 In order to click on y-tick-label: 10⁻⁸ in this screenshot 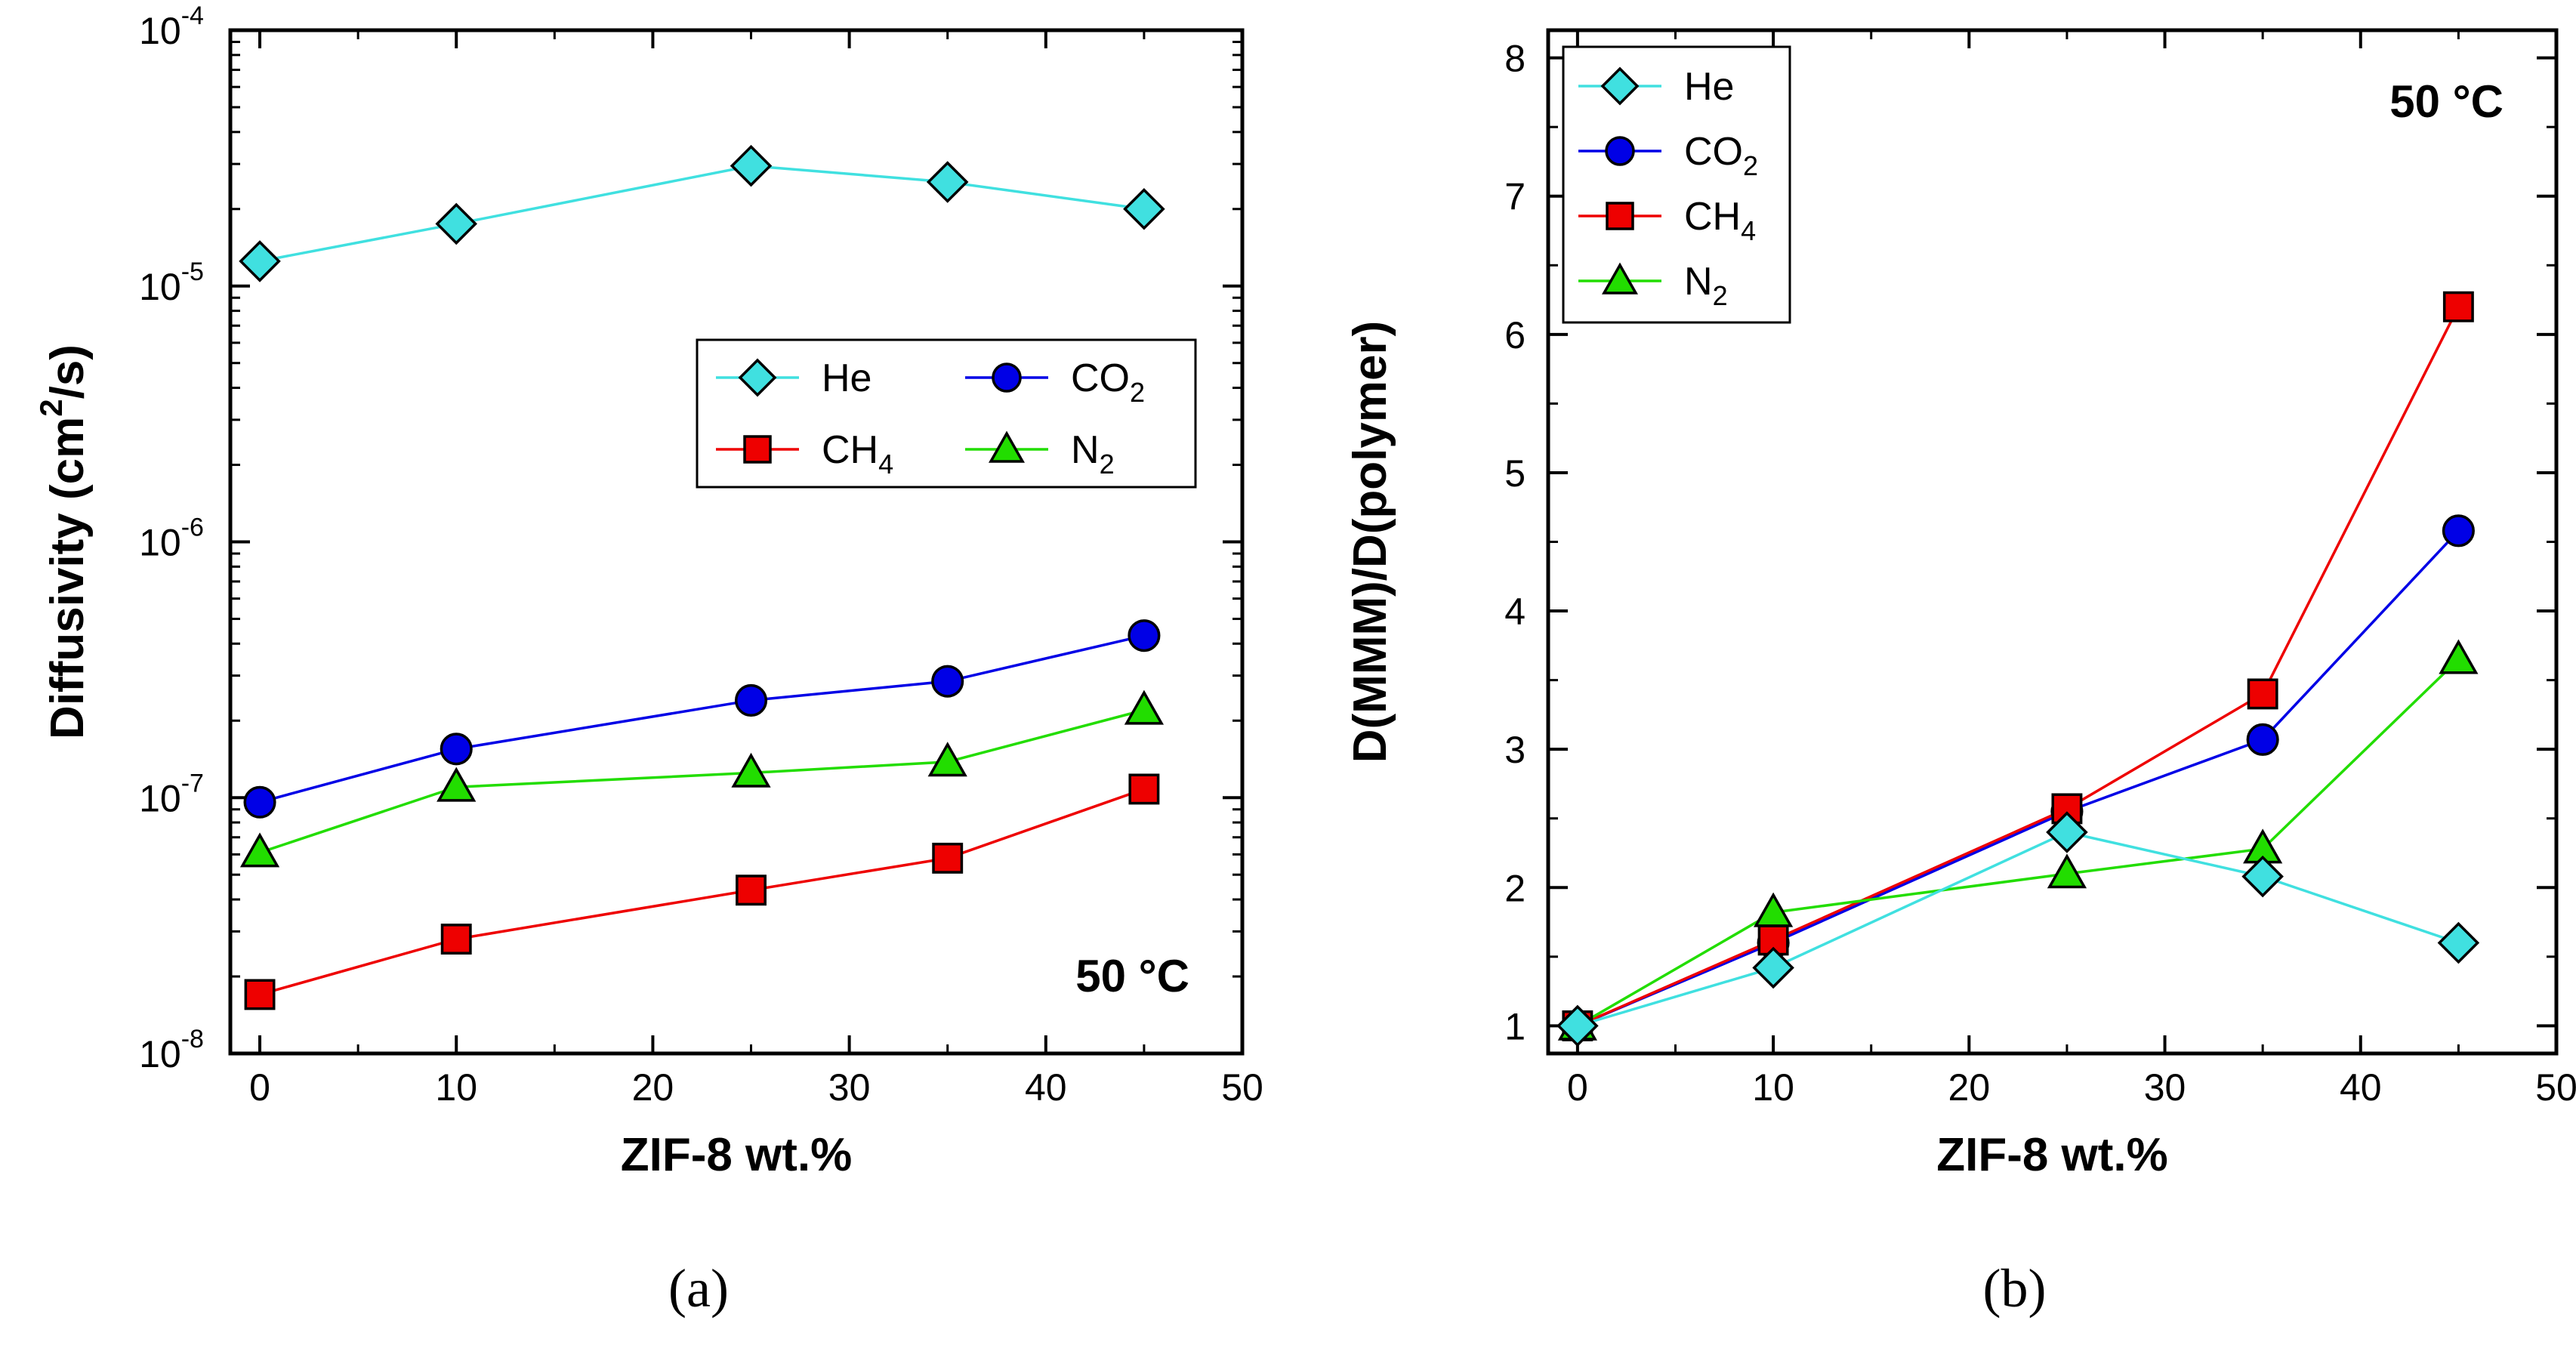, I will do `click(171, 1050)`.